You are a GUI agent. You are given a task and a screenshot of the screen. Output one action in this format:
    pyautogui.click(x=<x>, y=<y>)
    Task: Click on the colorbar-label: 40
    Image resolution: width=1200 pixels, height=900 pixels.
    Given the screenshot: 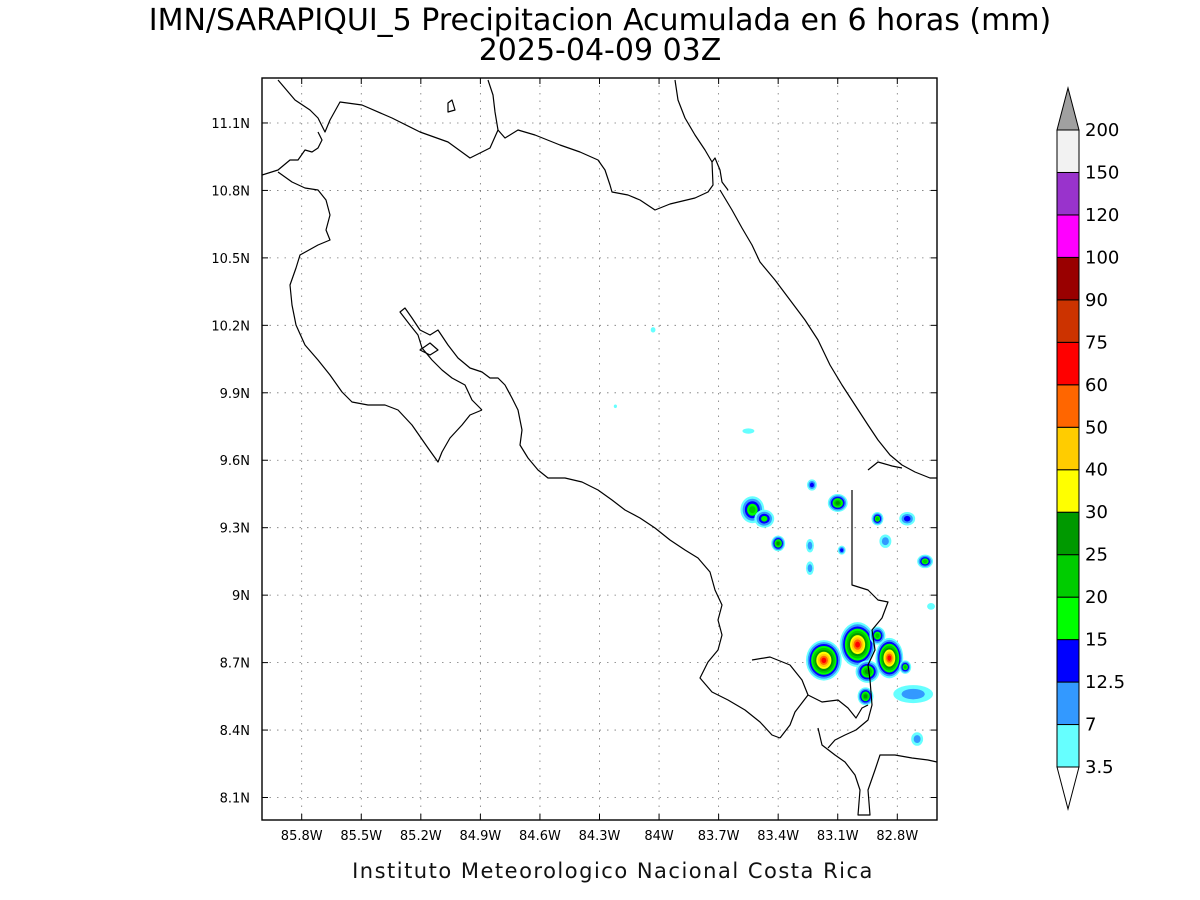 What is the action you would take?
    pyautogui.click(x=1096, y=470)
    